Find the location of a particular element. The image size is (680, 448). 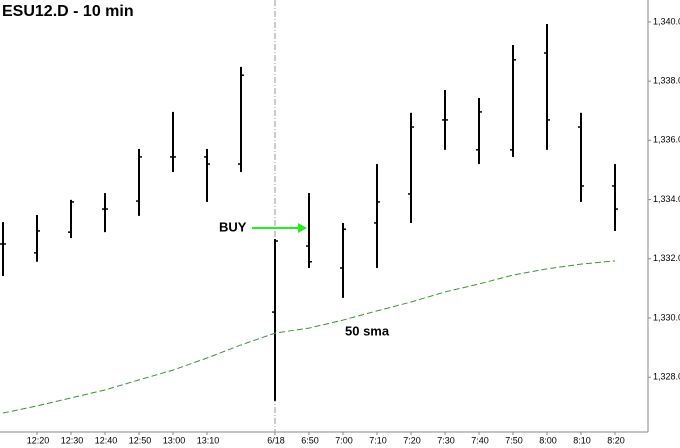

y-tick-label: 1,334.00 is located at coordinates (666, 199).